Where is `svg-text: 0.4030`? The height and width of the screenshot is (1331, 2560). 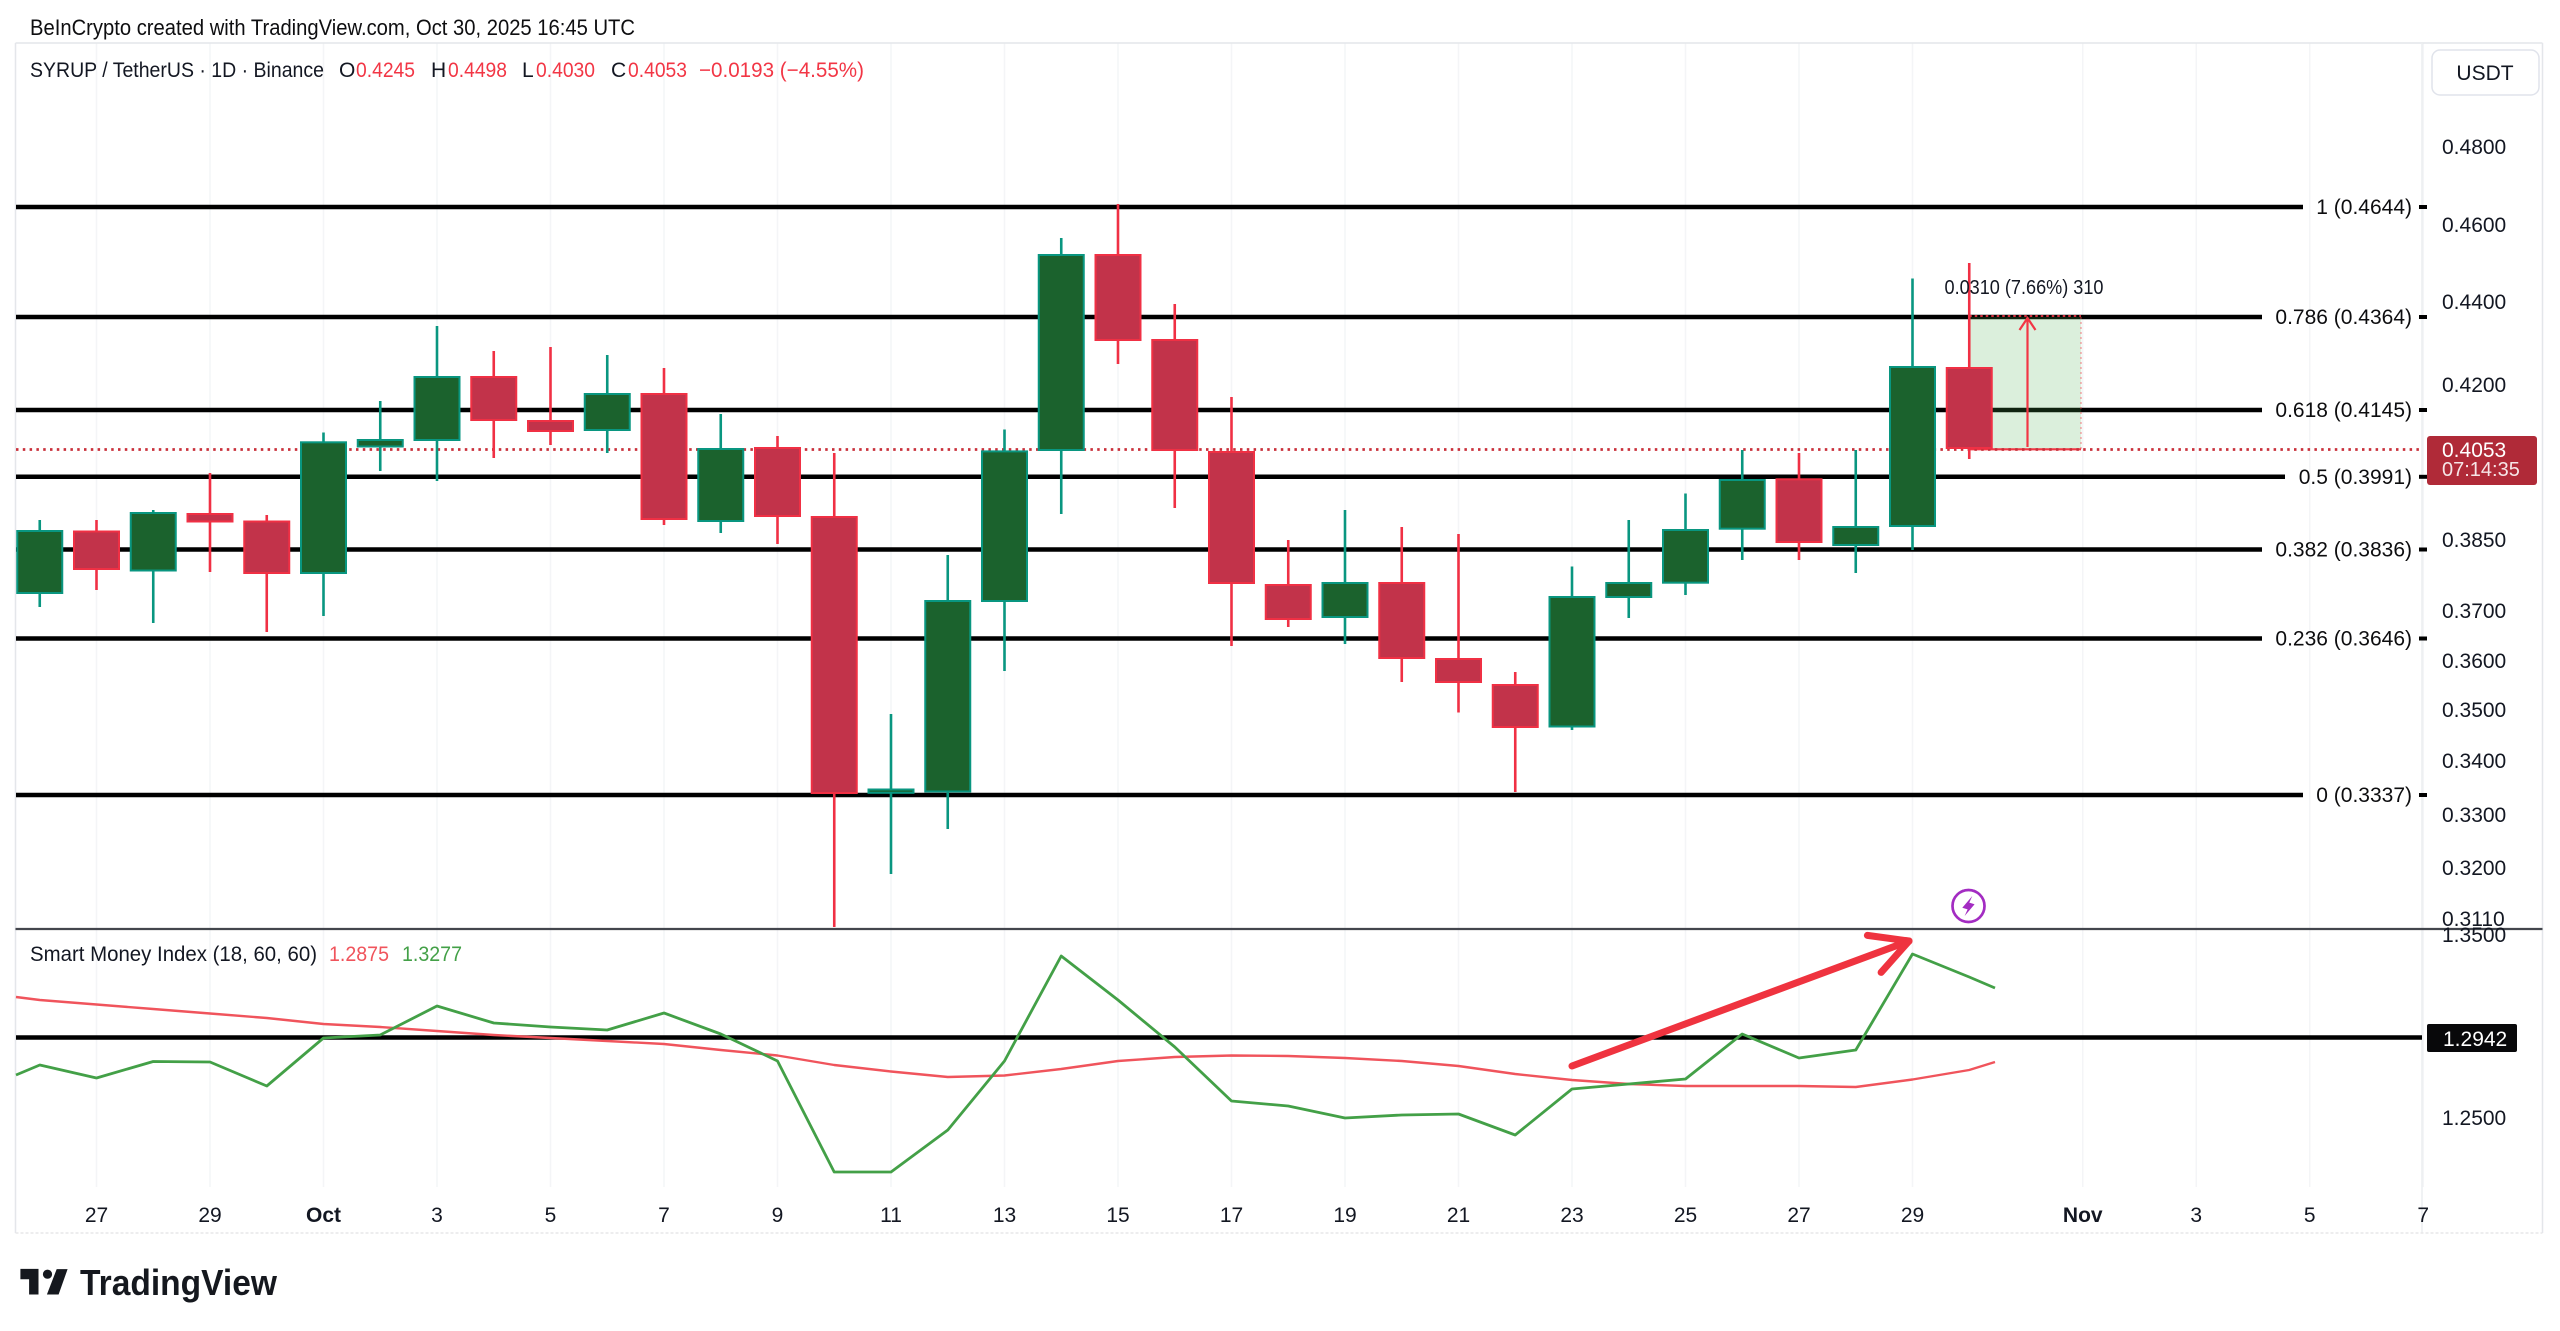 svg-text: 0.4030 is located at coordinates (565, 70).